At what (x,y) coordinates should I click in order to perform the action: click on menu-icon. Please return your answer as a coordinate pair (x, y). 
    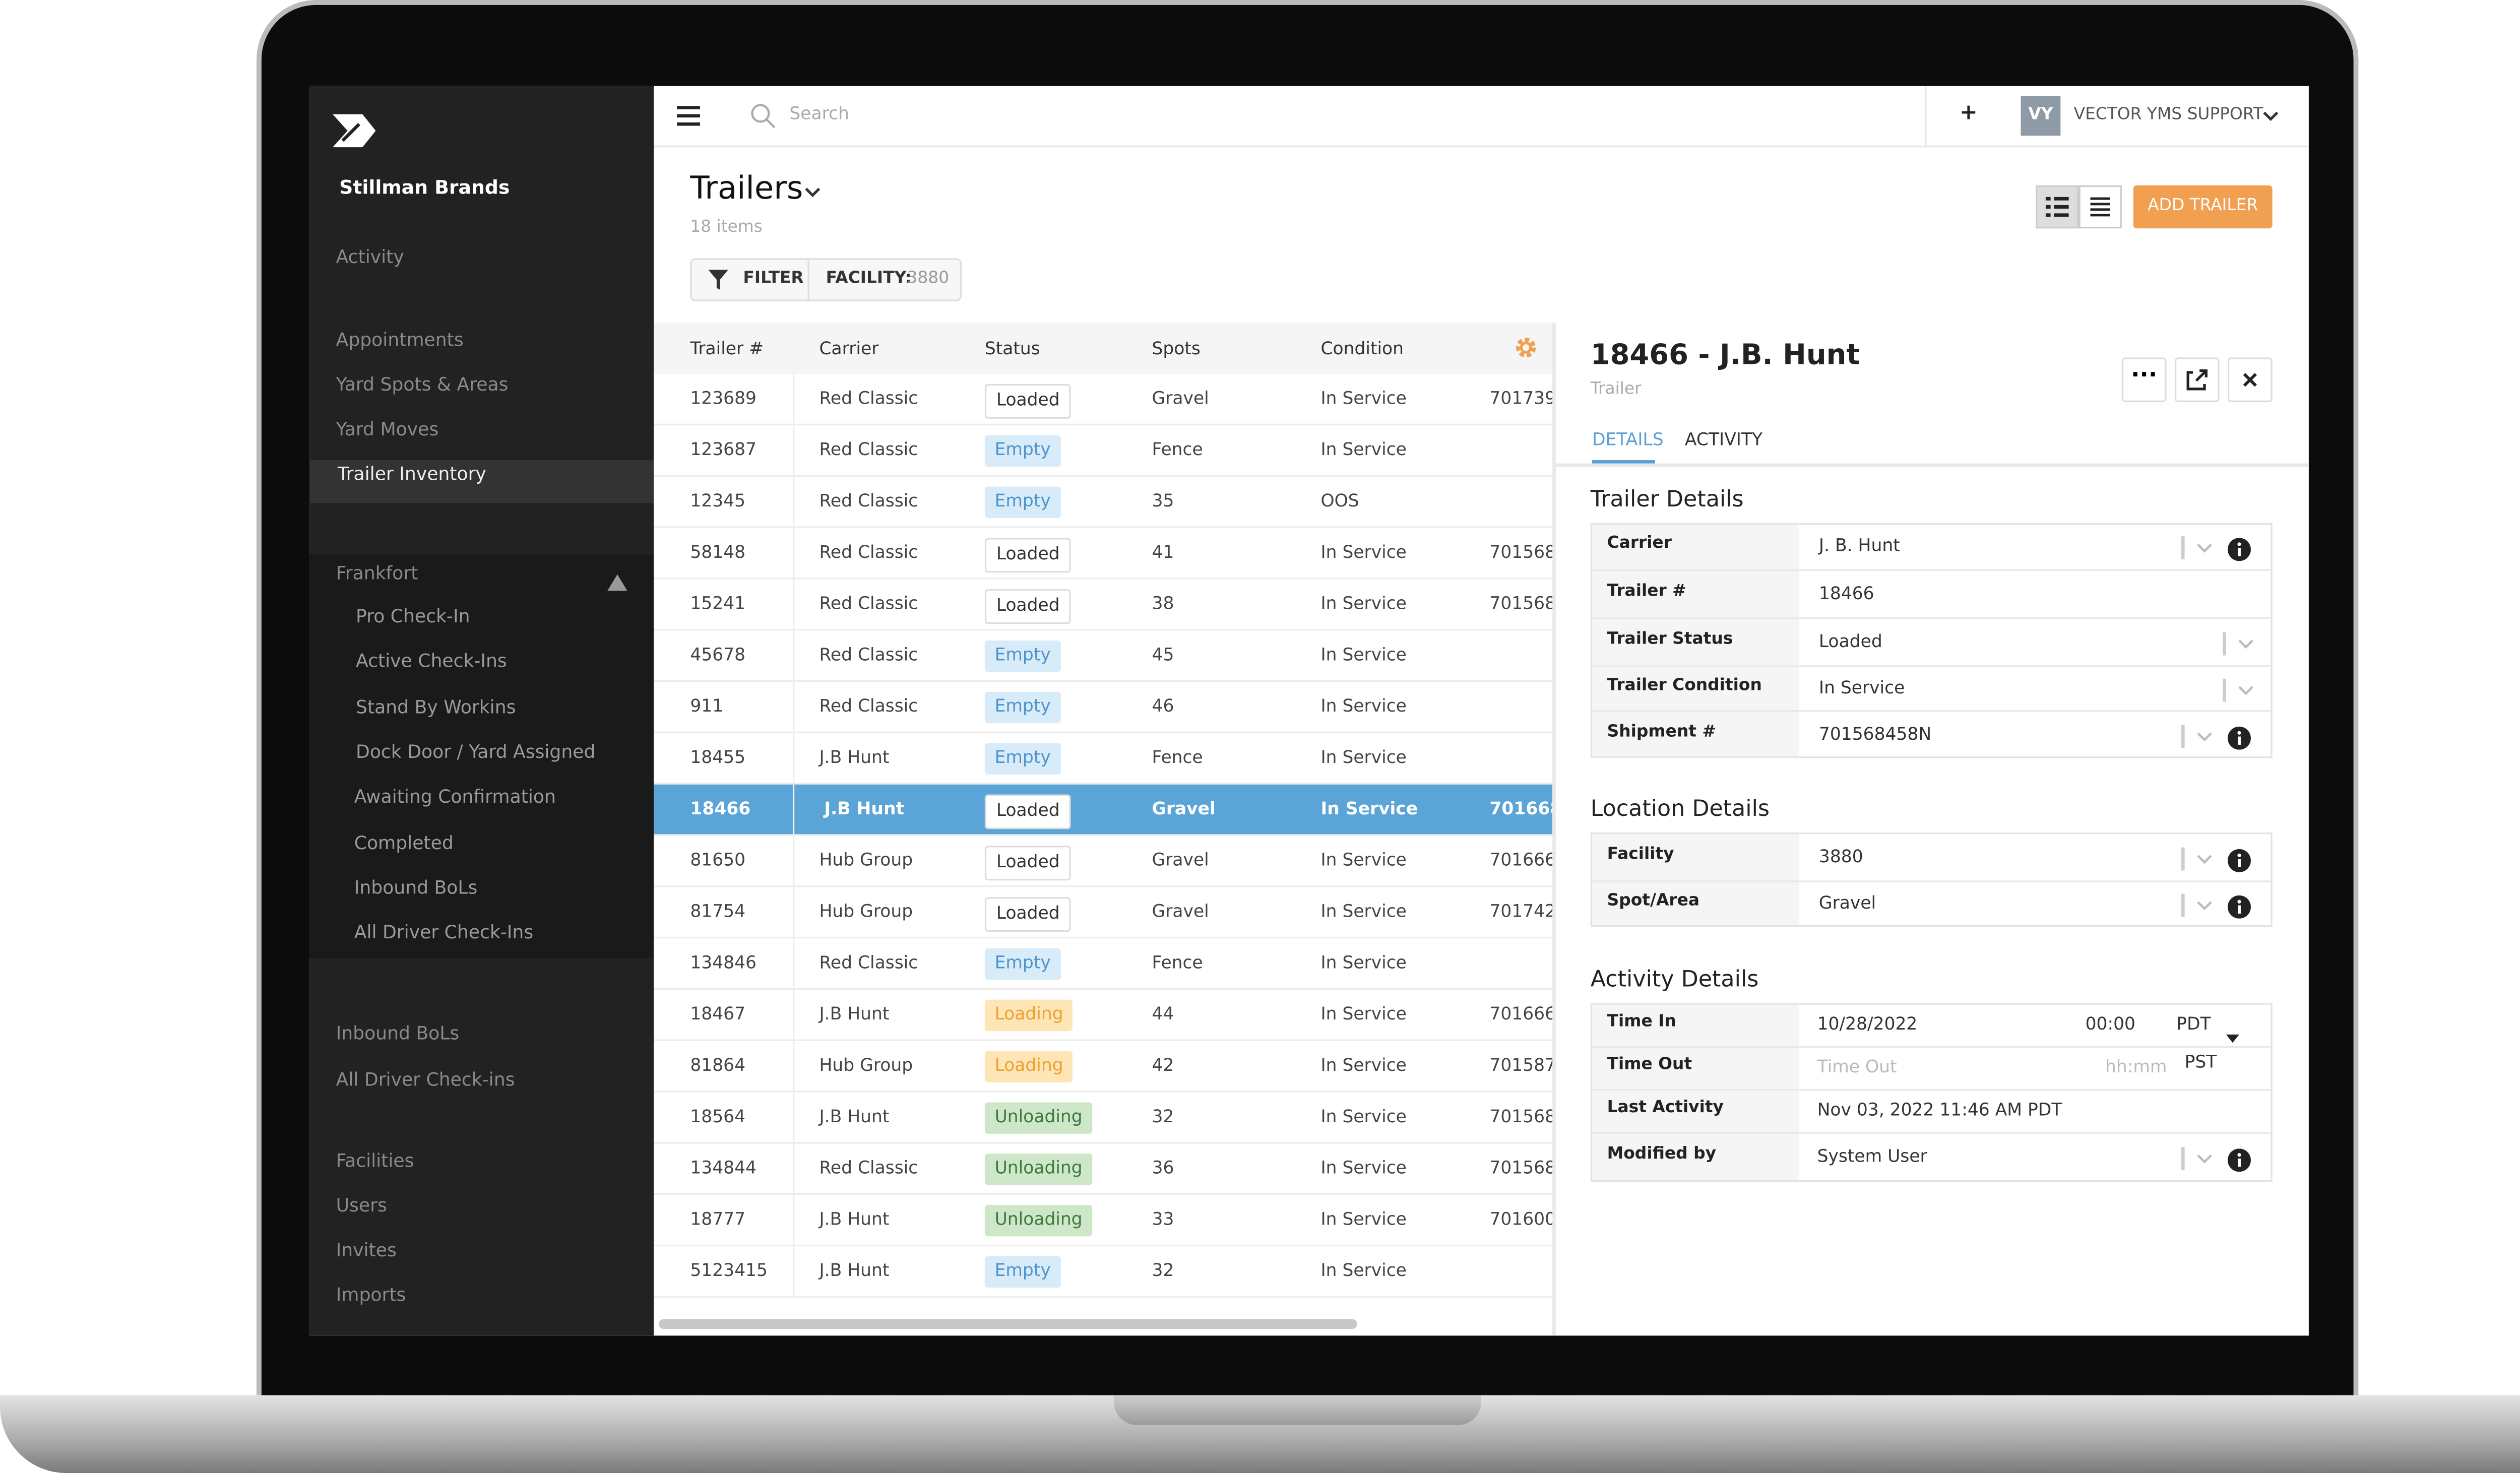
    Looking at the image, I should click on (689, 116).